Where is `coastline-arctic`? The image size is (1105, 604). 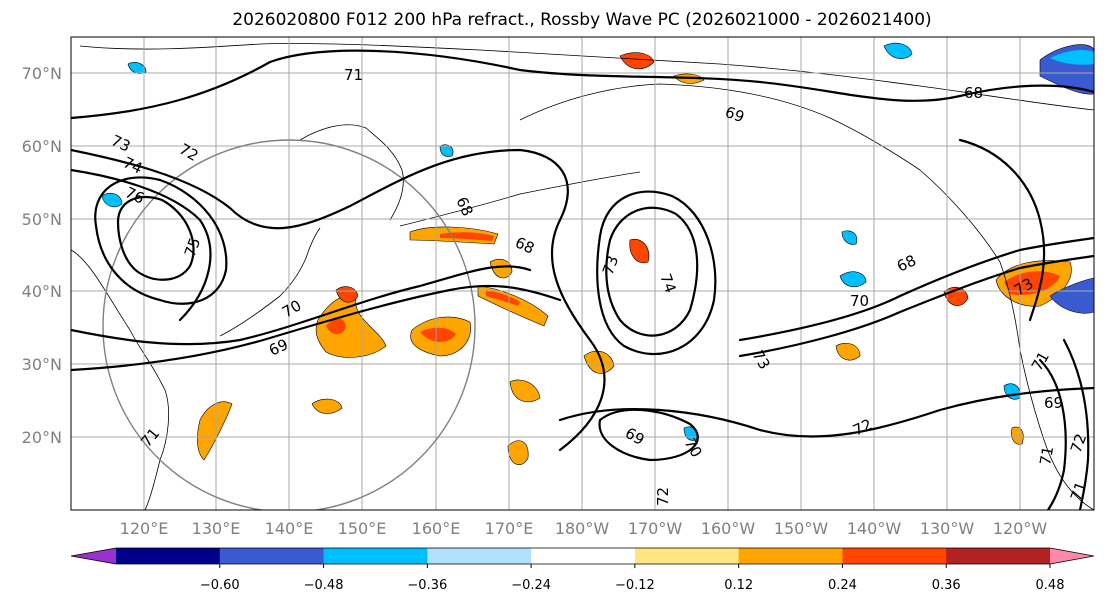 coastline-arctic is located at coordinates (586, 77).